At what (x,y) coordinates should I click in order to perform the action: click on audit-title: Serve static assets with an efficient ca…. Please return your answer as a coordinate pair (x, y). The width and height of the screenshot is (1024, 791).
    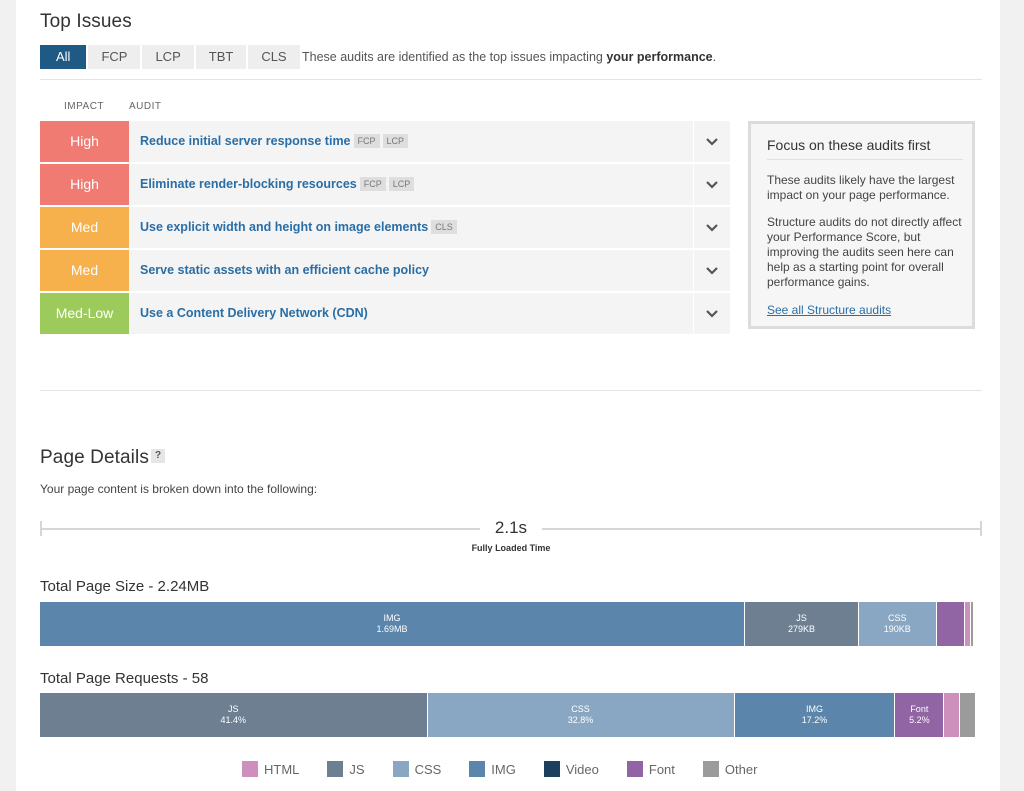
    Looking at the image, I should click on (284, 270).